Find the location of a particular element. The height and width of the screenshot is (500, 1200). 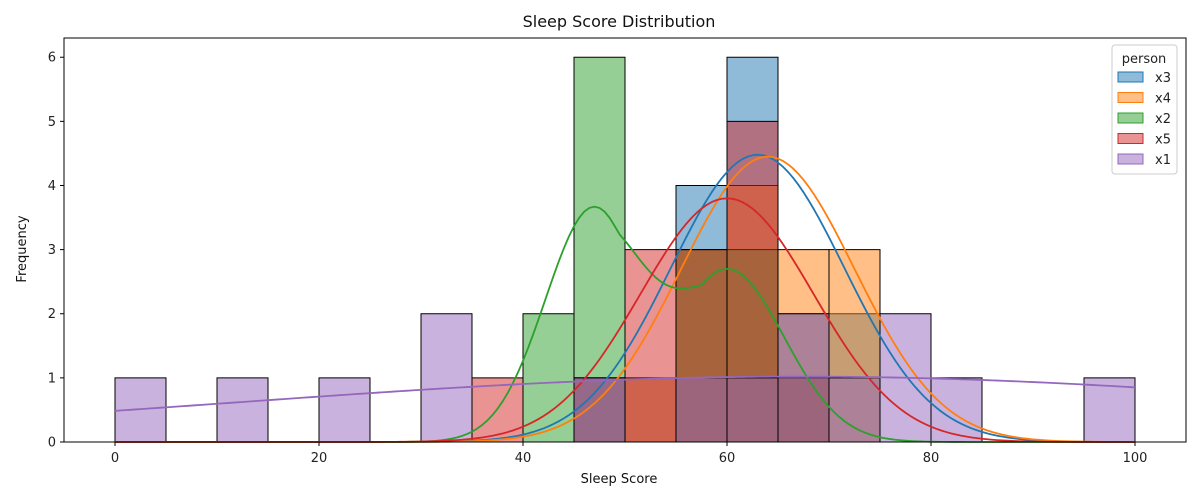

x-tick-label-0: 0 is located at coordinates (115, 458).